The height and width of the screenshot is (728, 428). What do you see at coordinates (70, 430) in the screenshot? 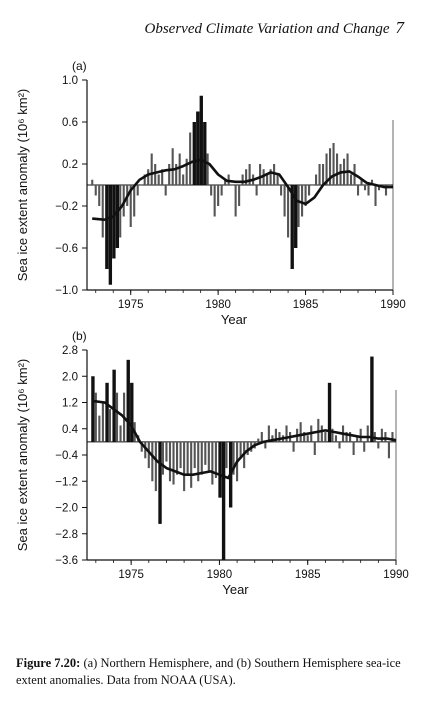
I see `y-tick-label: 0.4` at bounding box center [70, 430].